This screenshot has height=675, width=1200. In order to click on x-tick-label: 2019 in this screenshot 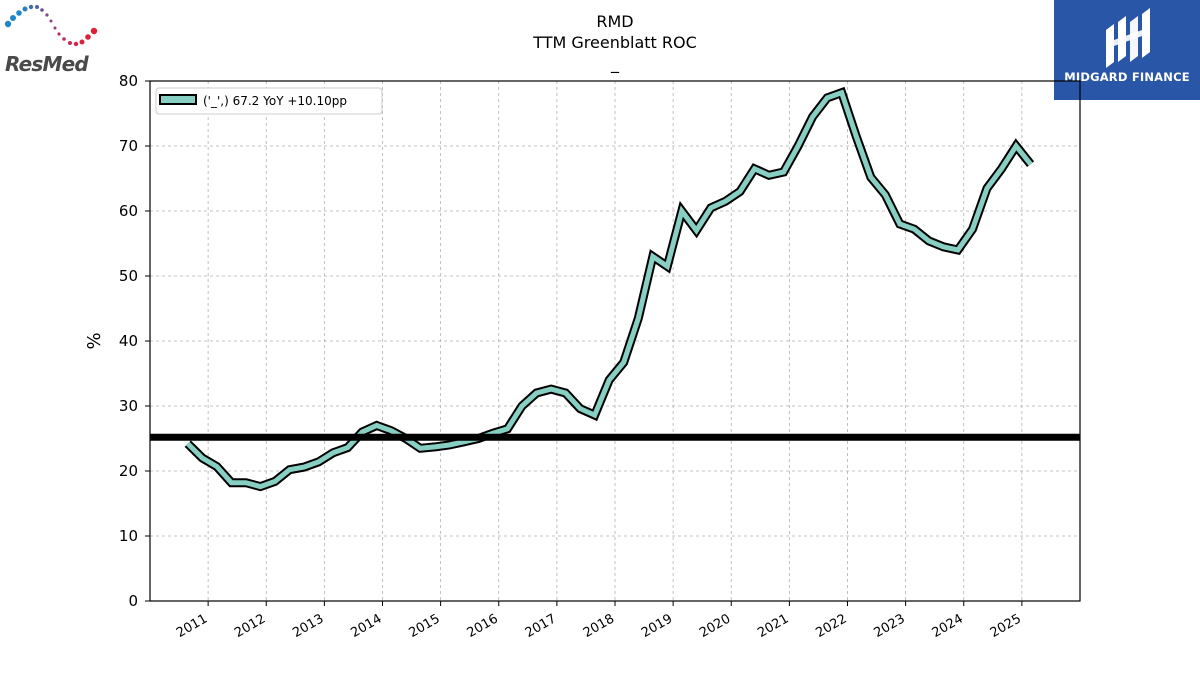, I will do `click(657, 626)`.